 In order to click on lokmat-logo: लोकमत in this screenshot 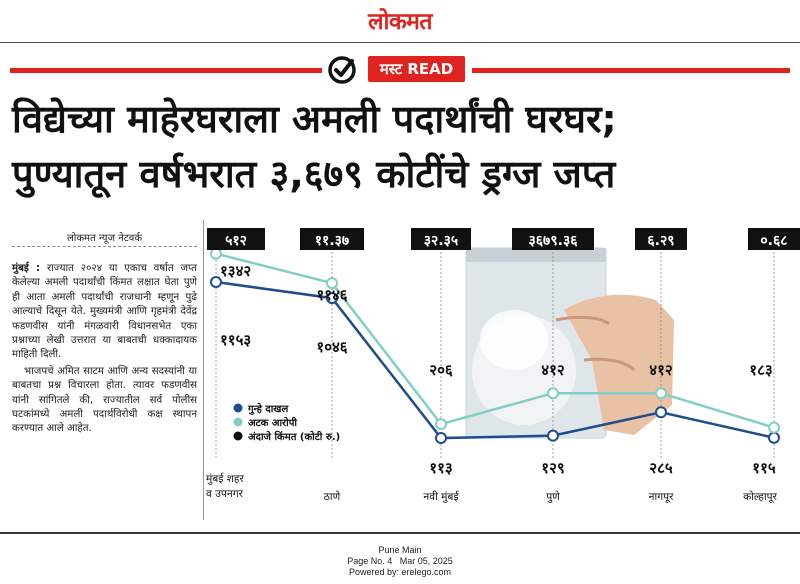, I will do `click(400, 21)`.